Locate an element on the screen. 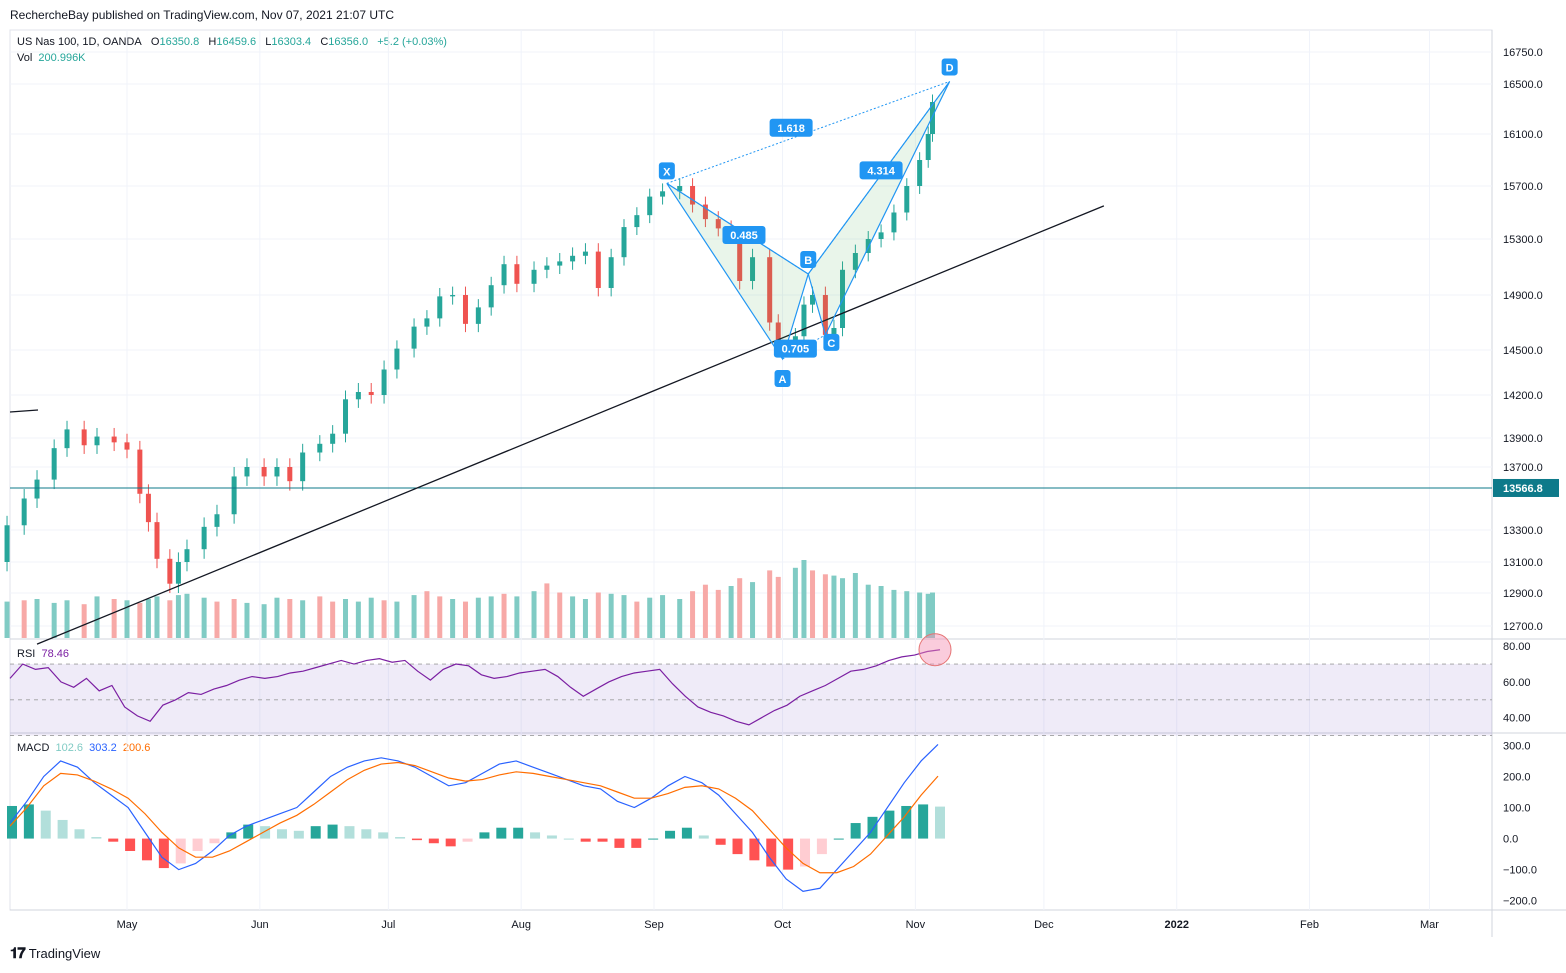 This screenshot has height=973, width=1566. macd-line-value: 303.2 is located at coordinates (103, 748).